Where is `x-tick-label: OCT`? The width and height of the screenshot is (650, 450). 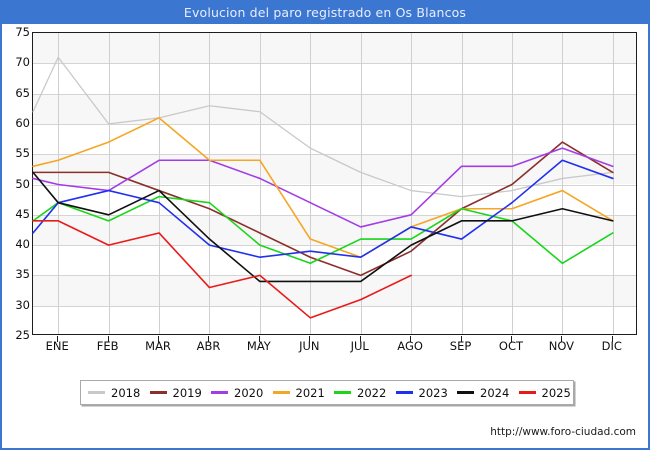 x-tick-label: OCT is located at coordinates (511, 346).